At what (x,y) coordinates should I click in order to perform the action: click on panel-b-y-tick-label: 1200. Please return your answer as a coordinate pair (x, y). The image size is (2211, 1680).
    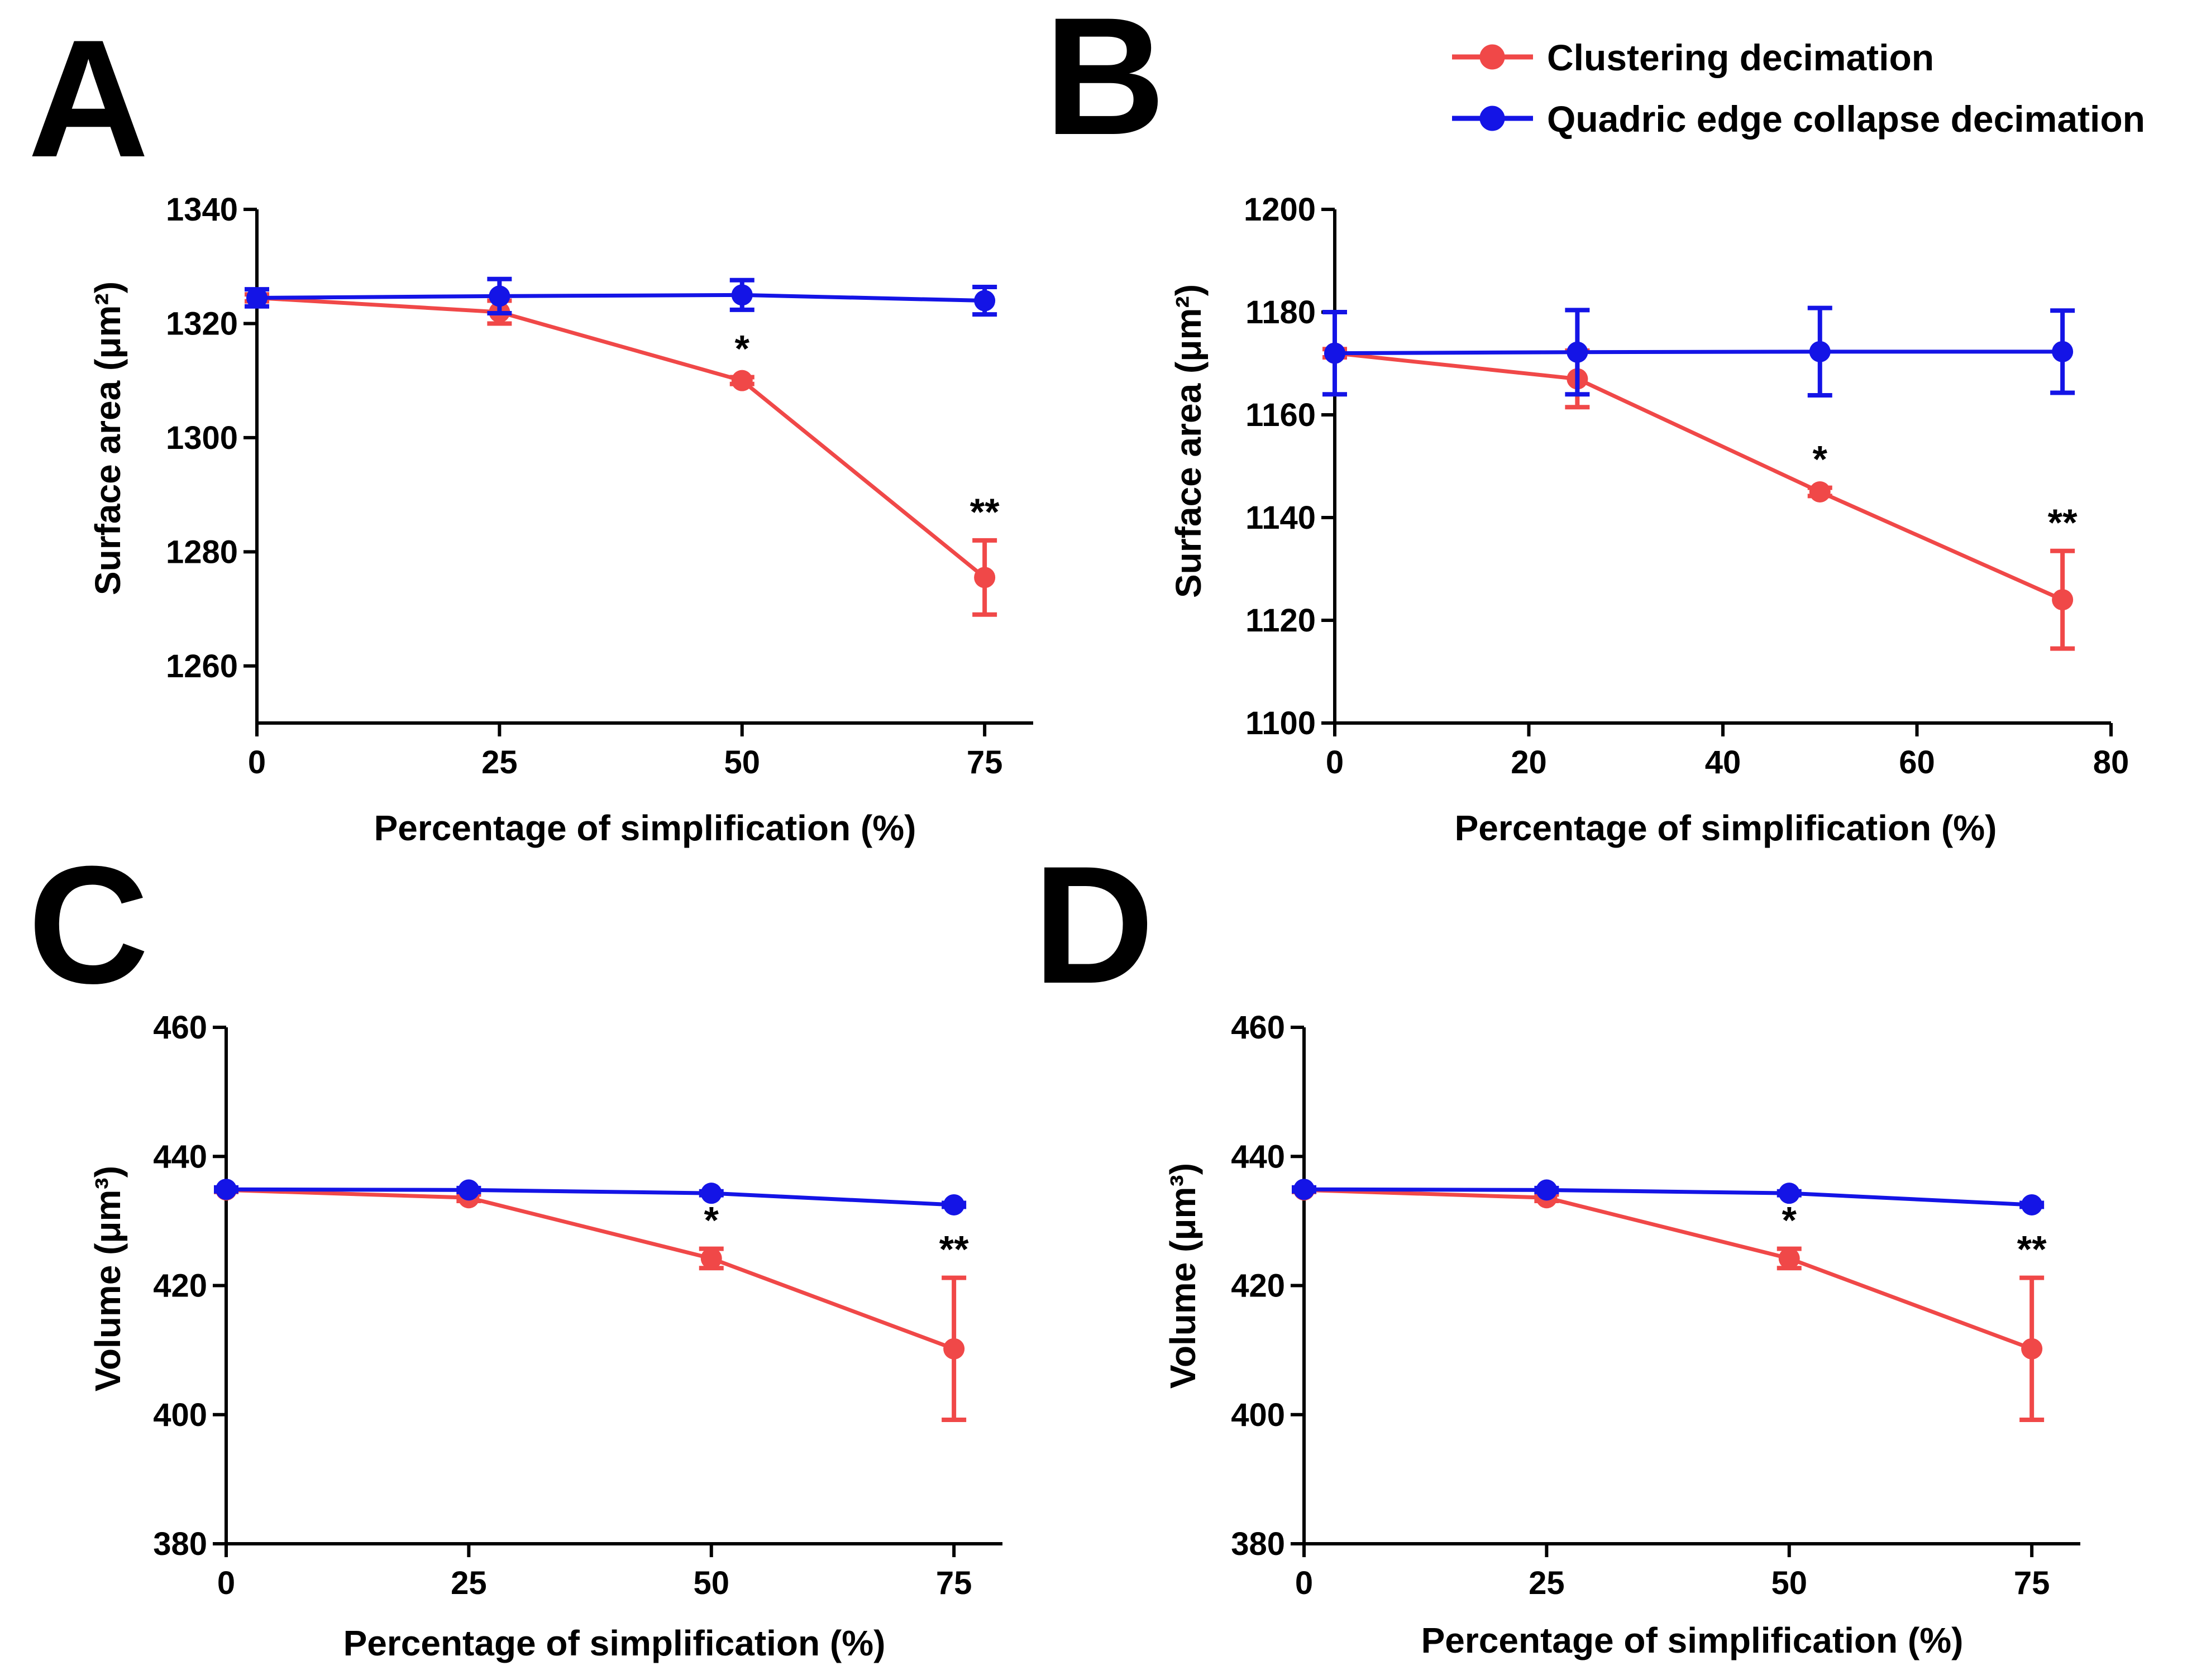
    Looking at the image, I should click on (1280, 210).